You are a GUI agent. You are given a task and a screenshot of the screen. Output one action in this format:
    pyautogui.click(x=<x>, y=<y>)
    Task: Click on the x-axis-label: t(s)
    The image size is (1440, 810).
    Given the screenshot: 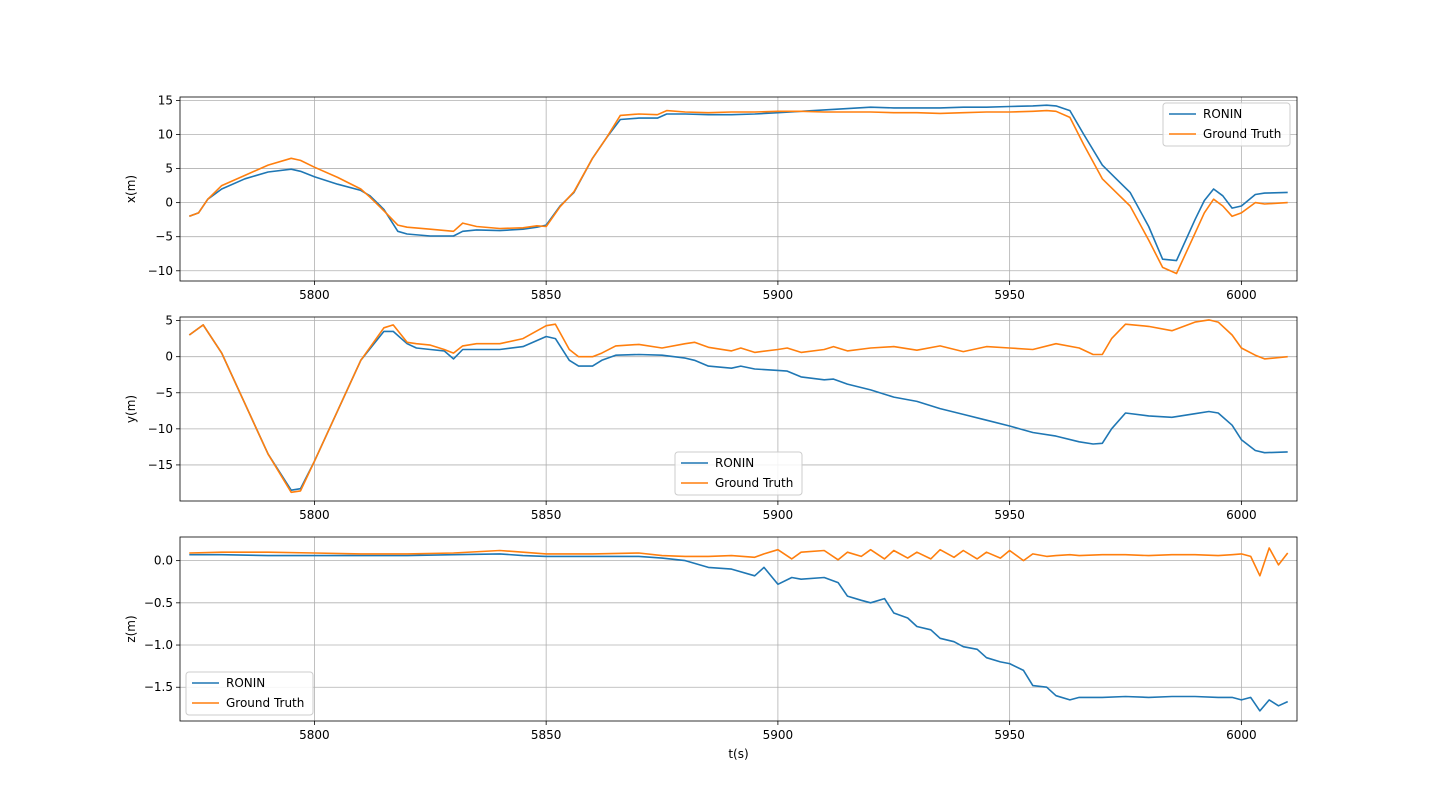 What is the action you would take?
    pyautogui.click(x=738, y=754)
    